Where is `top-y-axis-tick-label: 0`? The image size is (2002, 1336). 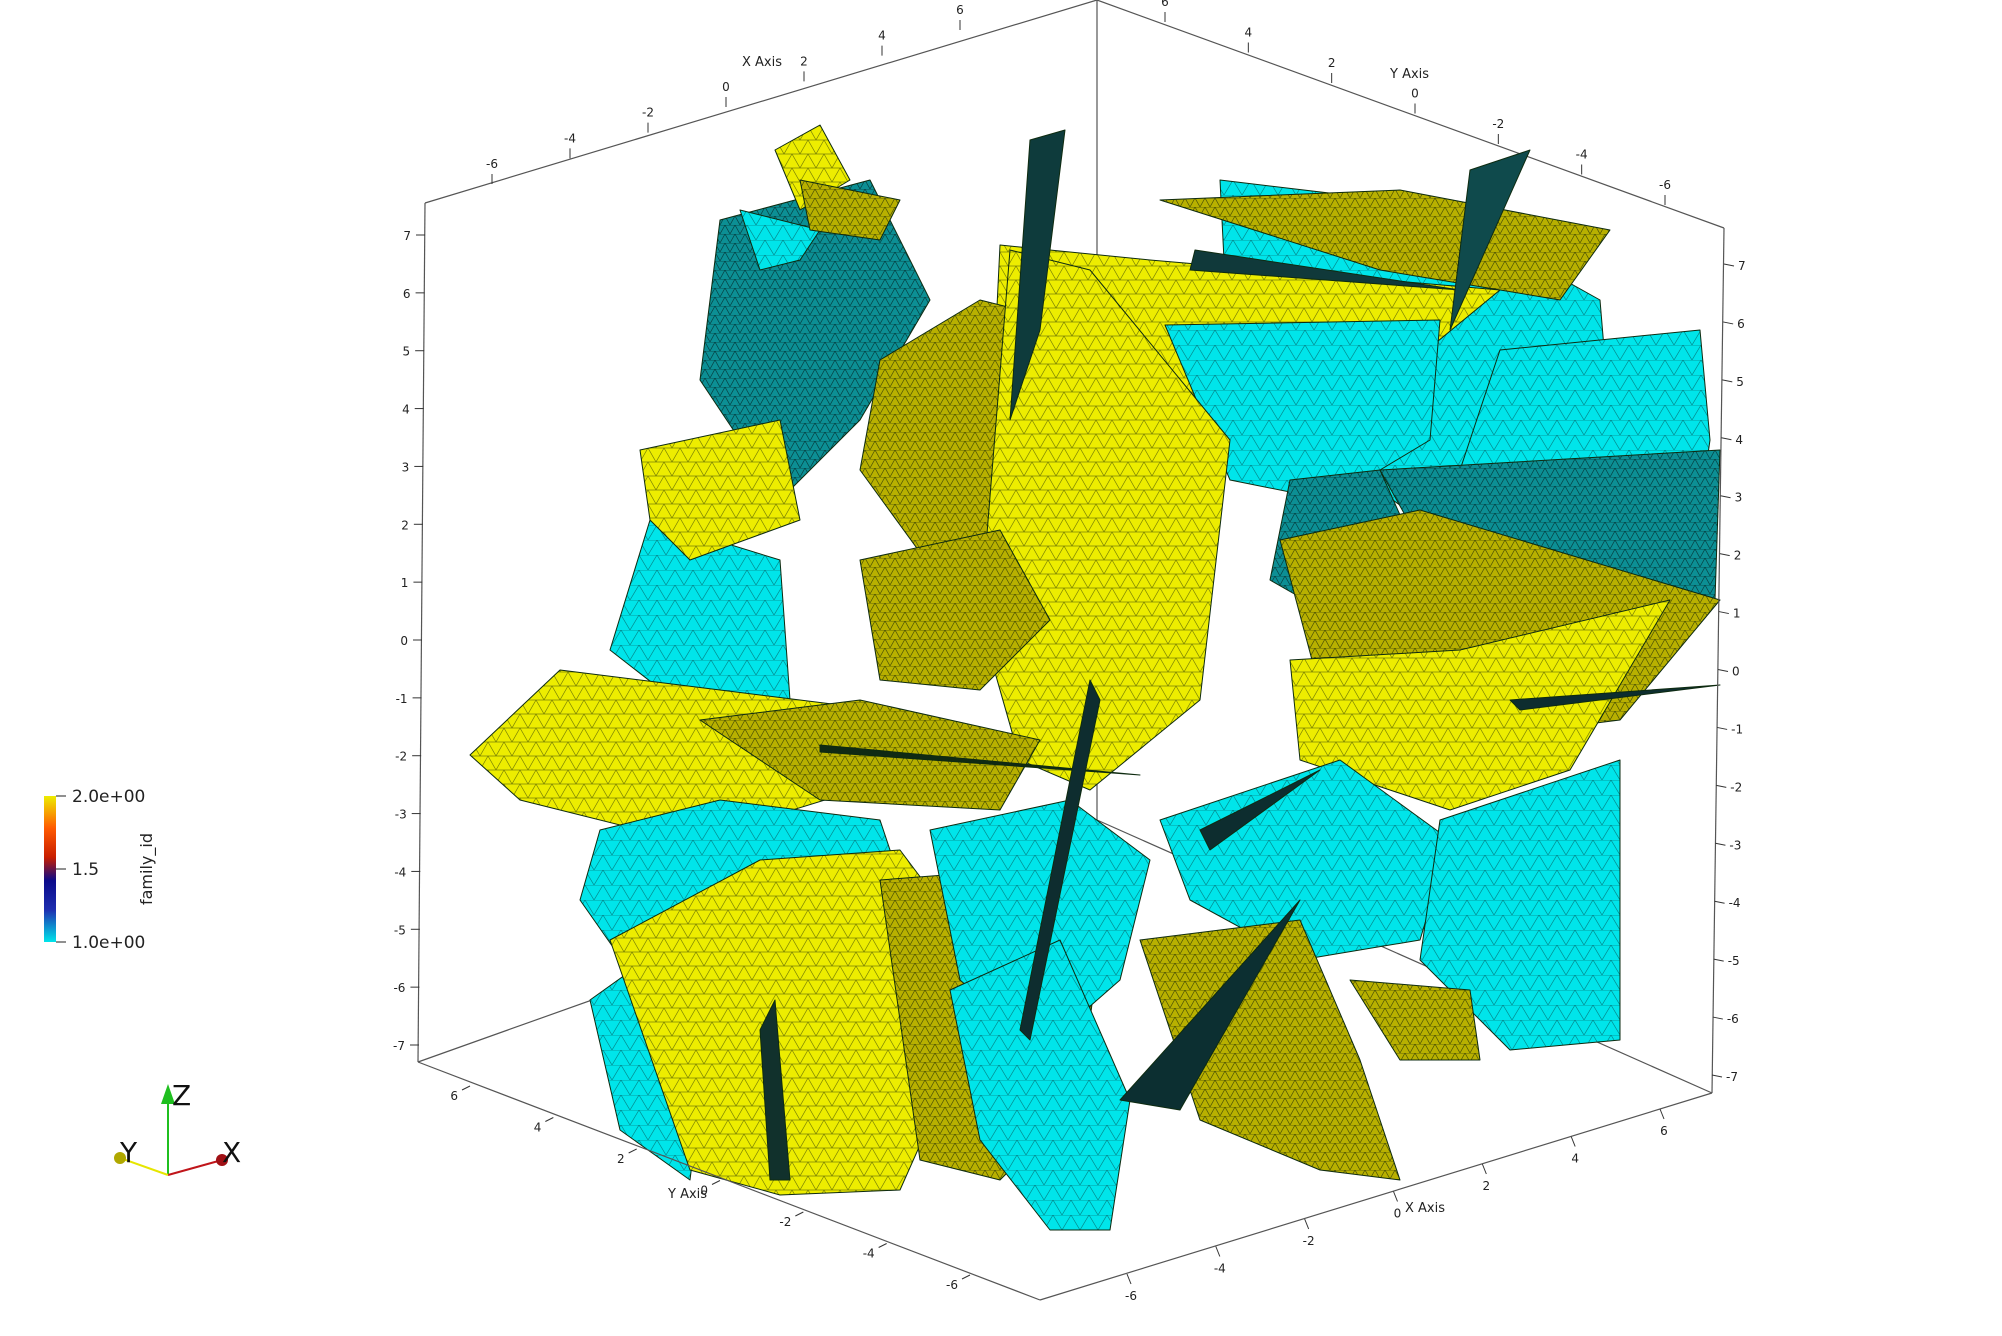 top-y-axis-tick-label: 0 is located at coordinates (1415, 94).